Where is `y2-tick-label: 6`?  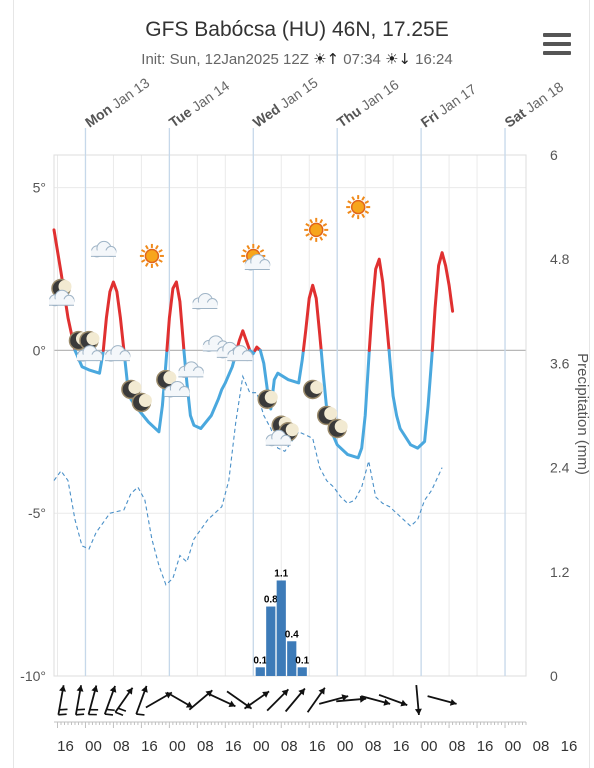 y2-tick-label: 6 is located at coordinates (554, 155).